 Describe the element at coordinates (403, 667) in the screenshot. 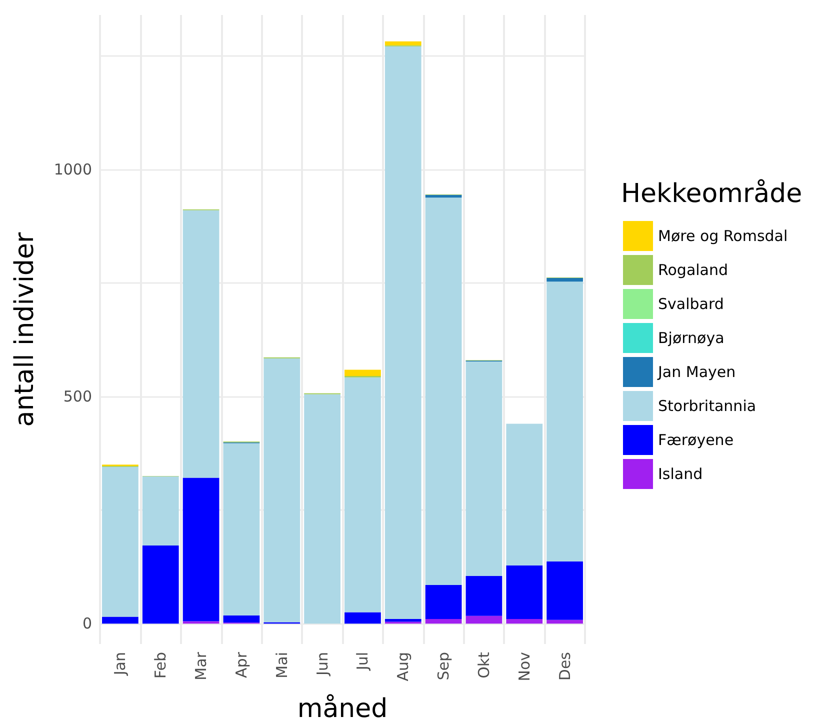

I see `x-tick-label: Aug` at that location.